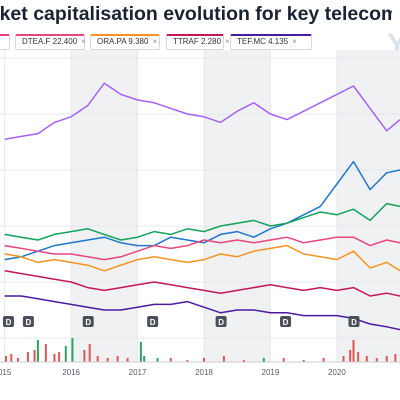 This screenshot has height=400, width=400. Describe the element at coordinates (5, 42) in the screenshot. I see `legend-chip: ×` at that location.